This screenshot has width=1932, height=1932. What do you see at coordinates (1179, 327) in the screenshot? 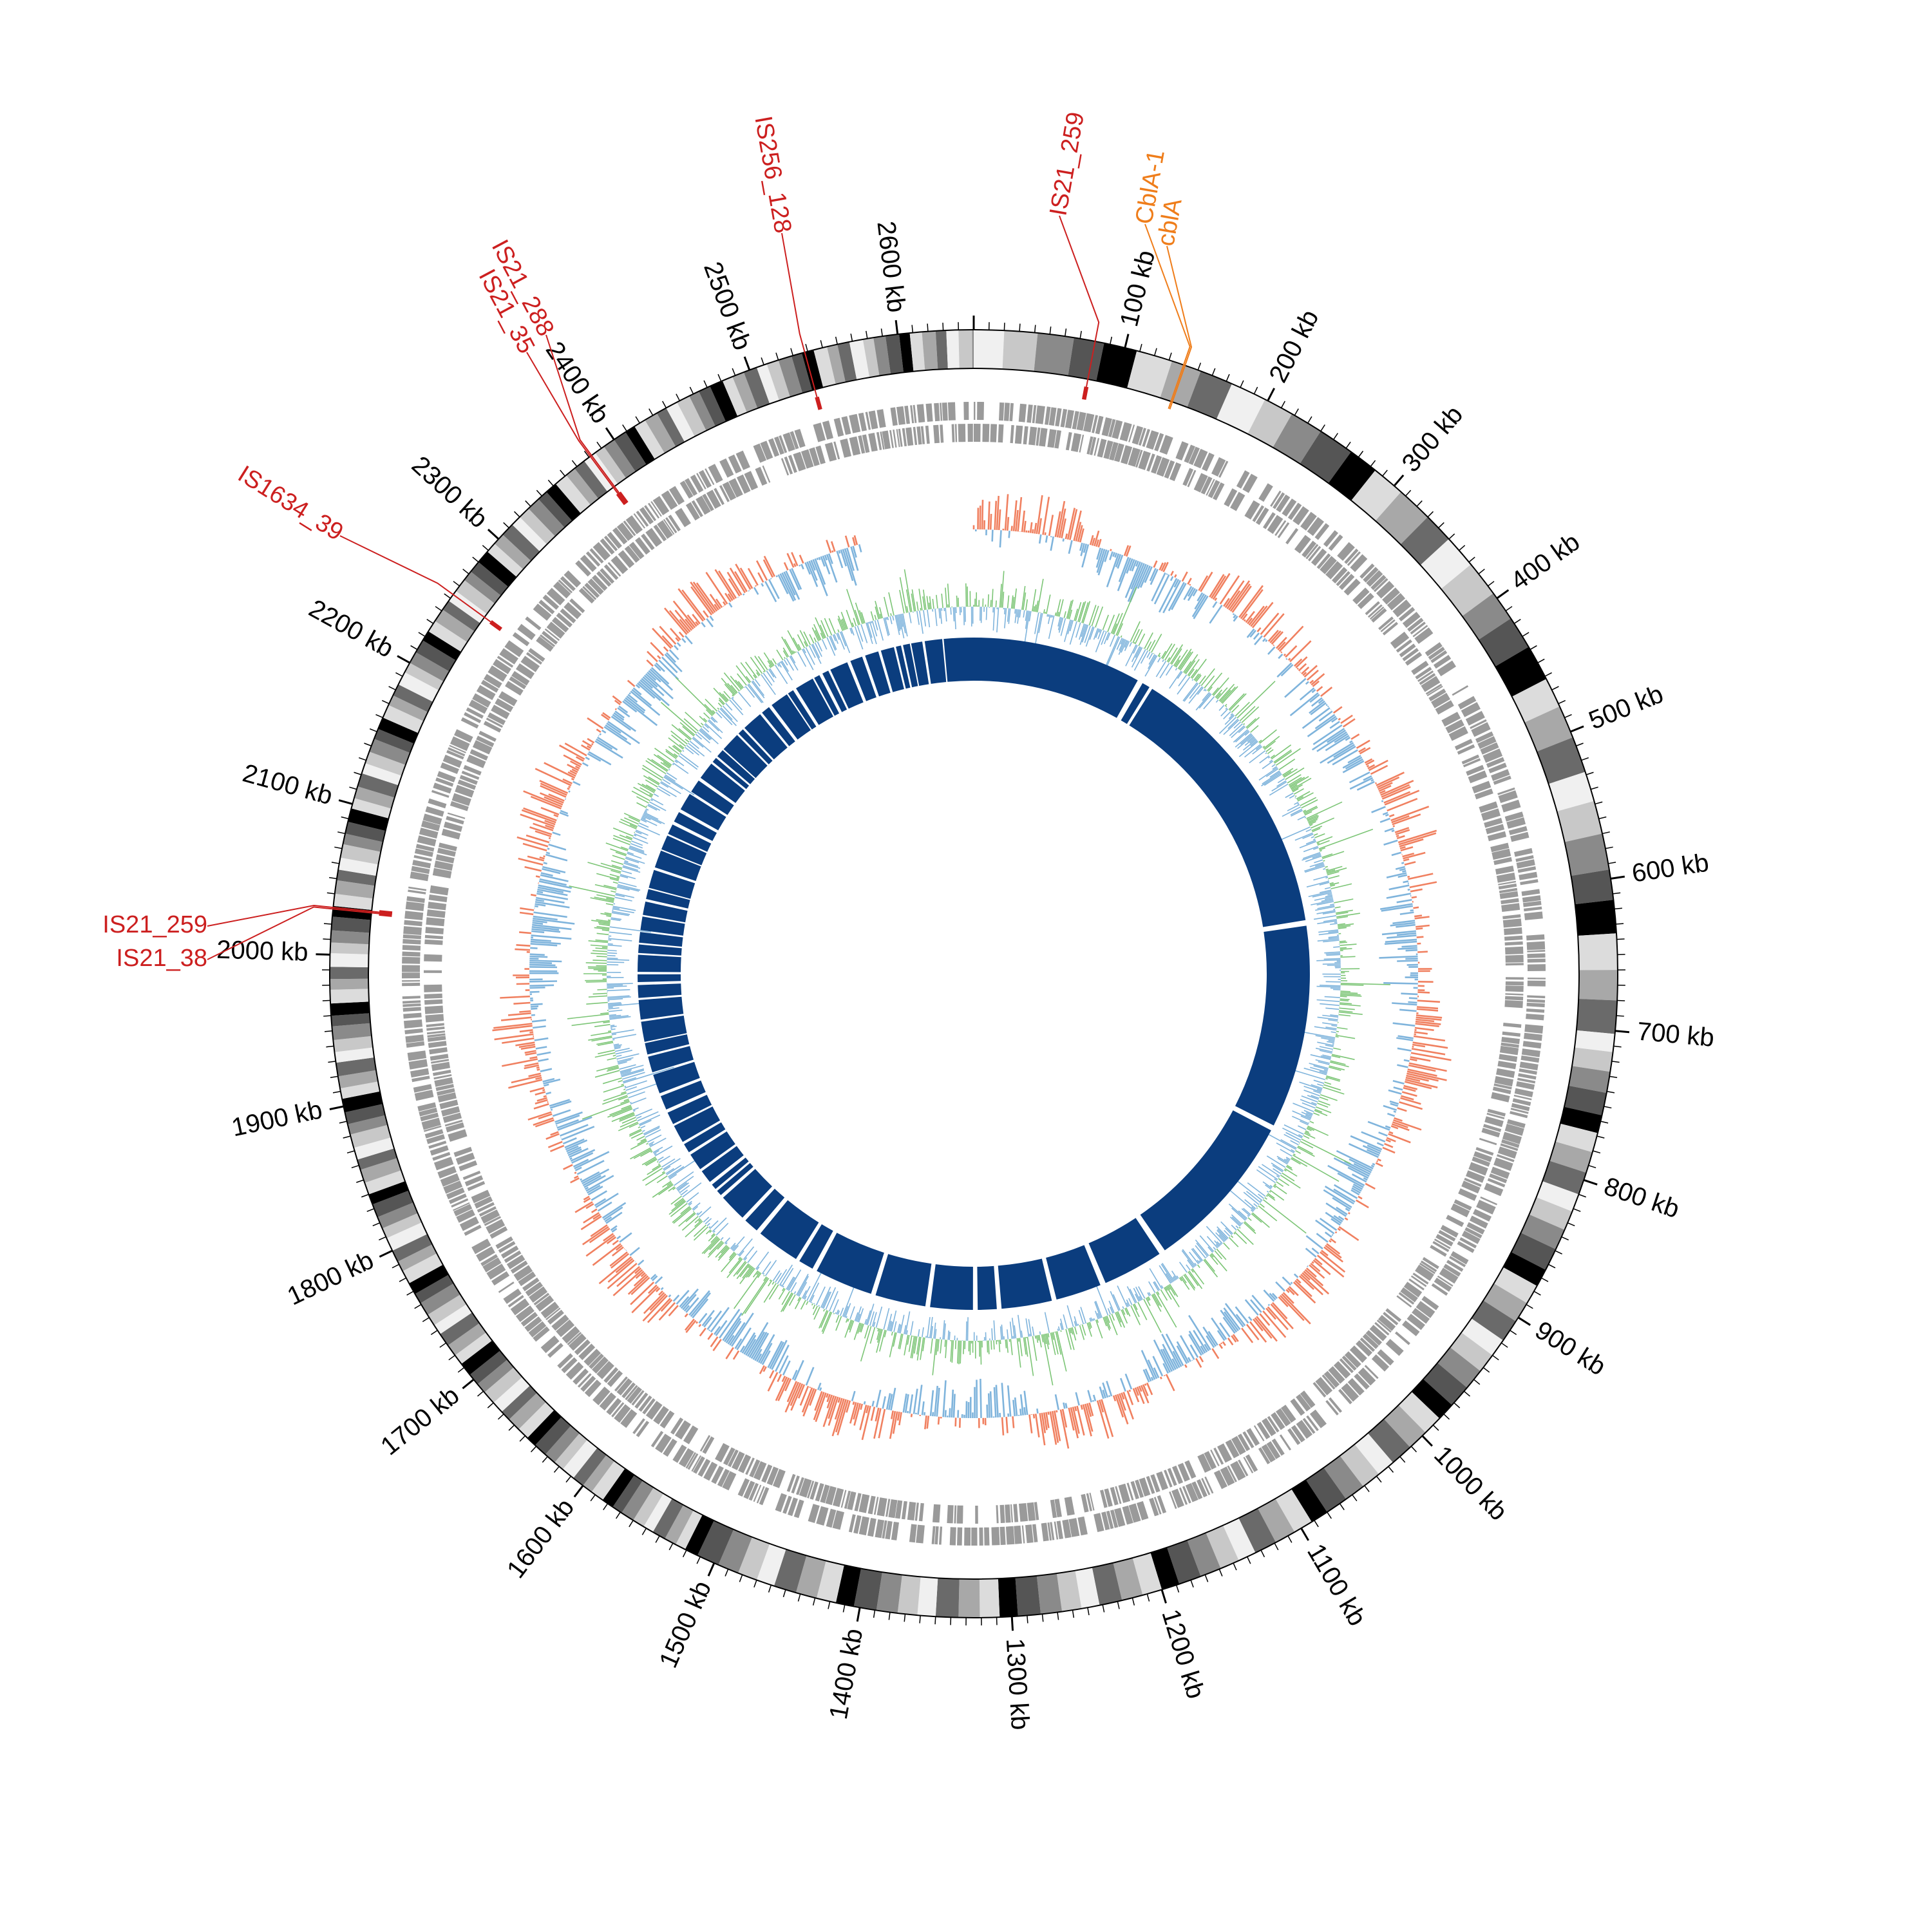
I see `feature-leader-line` at bounding box center [1179, 327].